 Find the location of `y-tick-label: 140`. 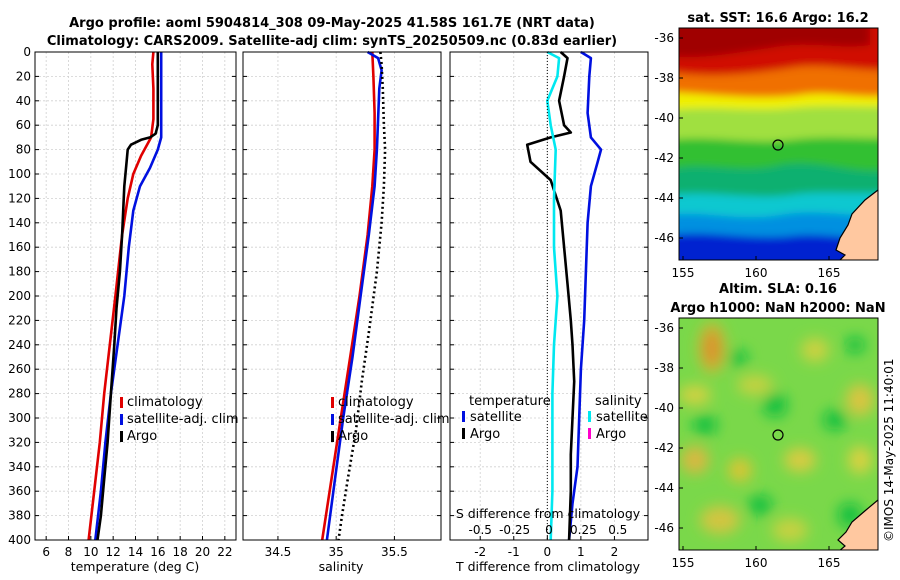

y-tick-label: 140 is located at coordinates (19, 223).